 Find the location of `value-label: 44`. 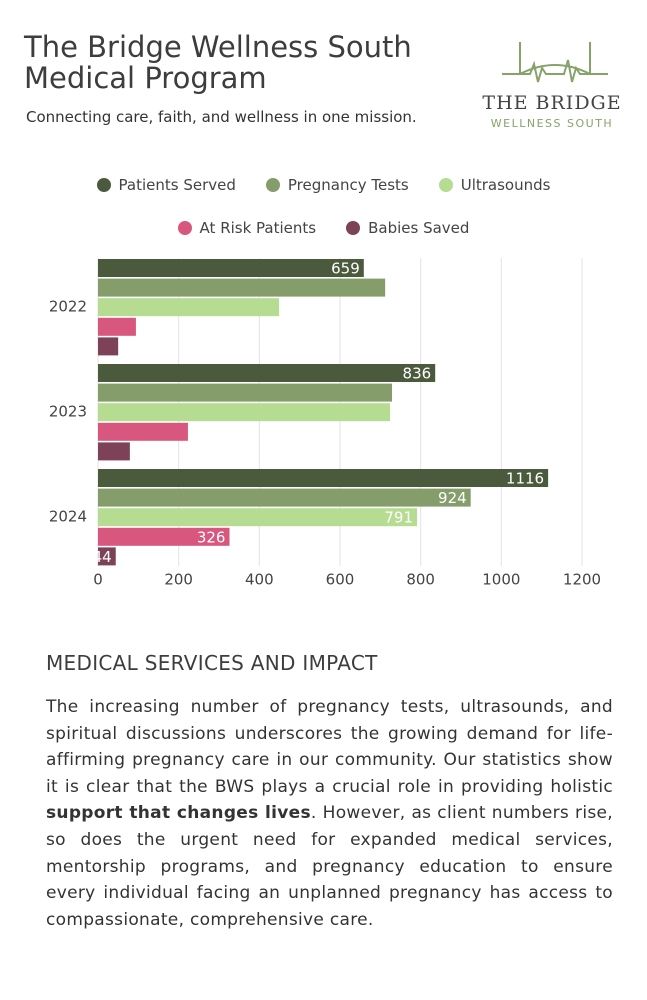

value-label: 44 is located at coordinates (102, 557).